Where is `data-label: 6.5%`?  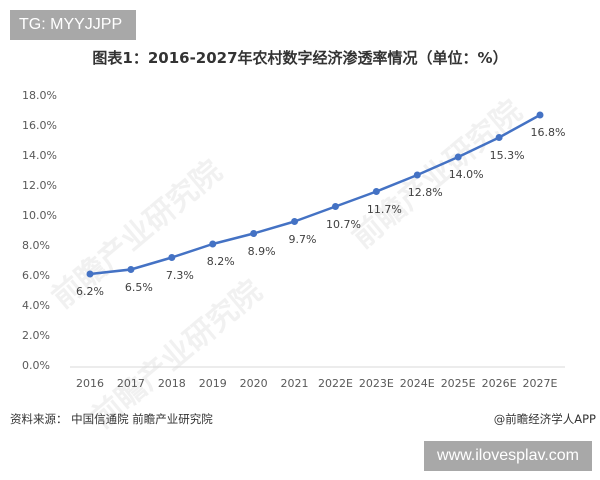 data-label: 6.5% is located at coordinates (138, 287).